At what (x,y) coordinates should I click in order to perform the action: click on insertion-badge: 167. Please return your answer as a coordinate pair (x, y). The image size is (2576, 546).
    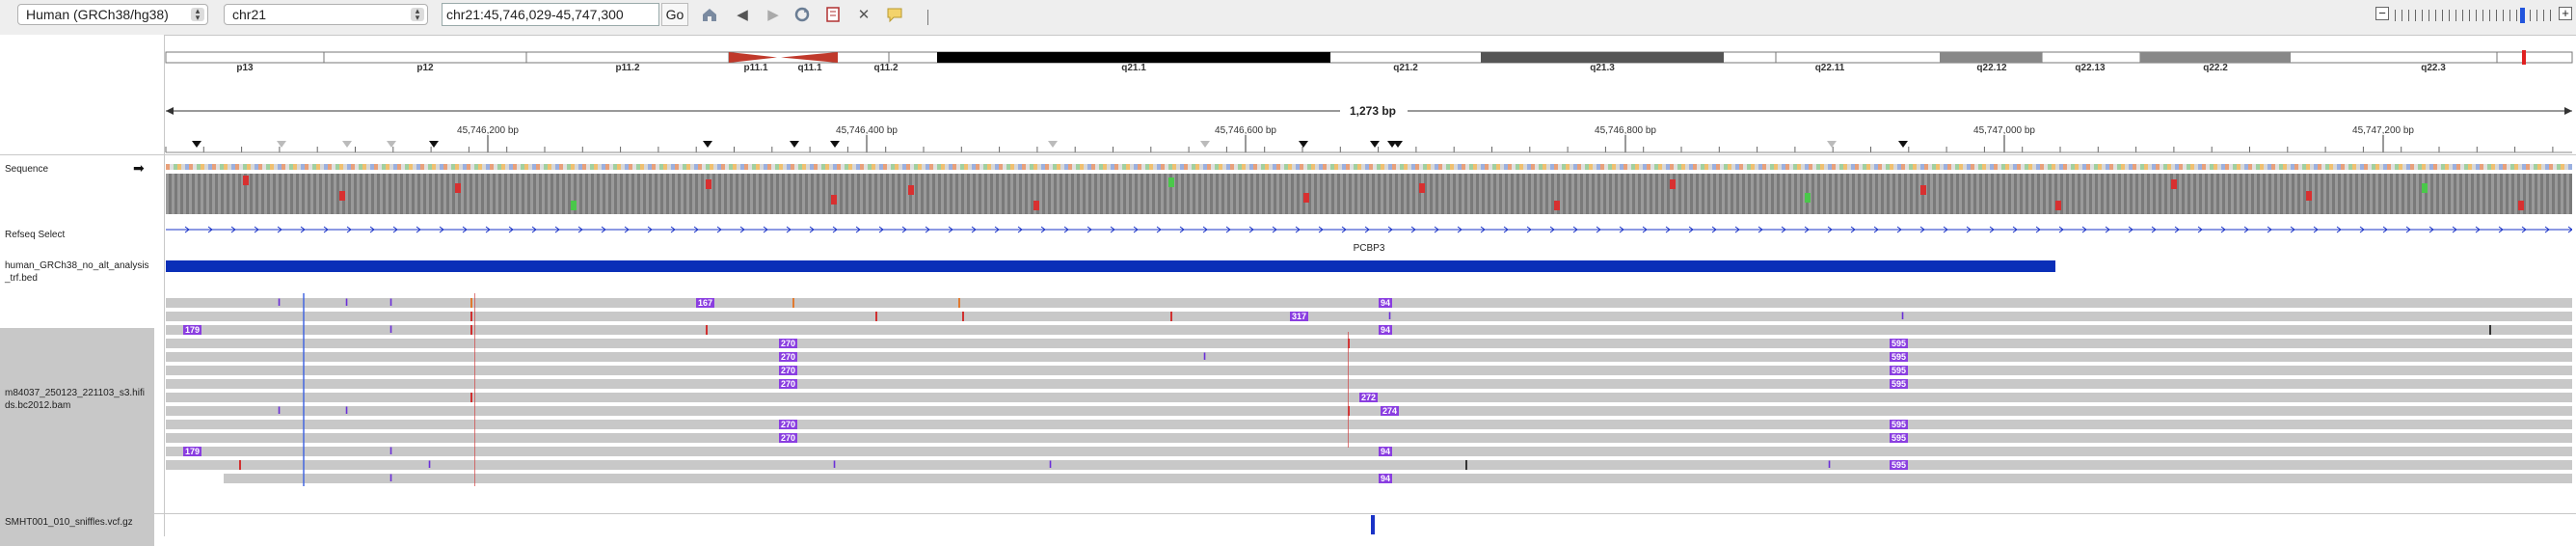
    Looking at the image, I should click on (705, 303).